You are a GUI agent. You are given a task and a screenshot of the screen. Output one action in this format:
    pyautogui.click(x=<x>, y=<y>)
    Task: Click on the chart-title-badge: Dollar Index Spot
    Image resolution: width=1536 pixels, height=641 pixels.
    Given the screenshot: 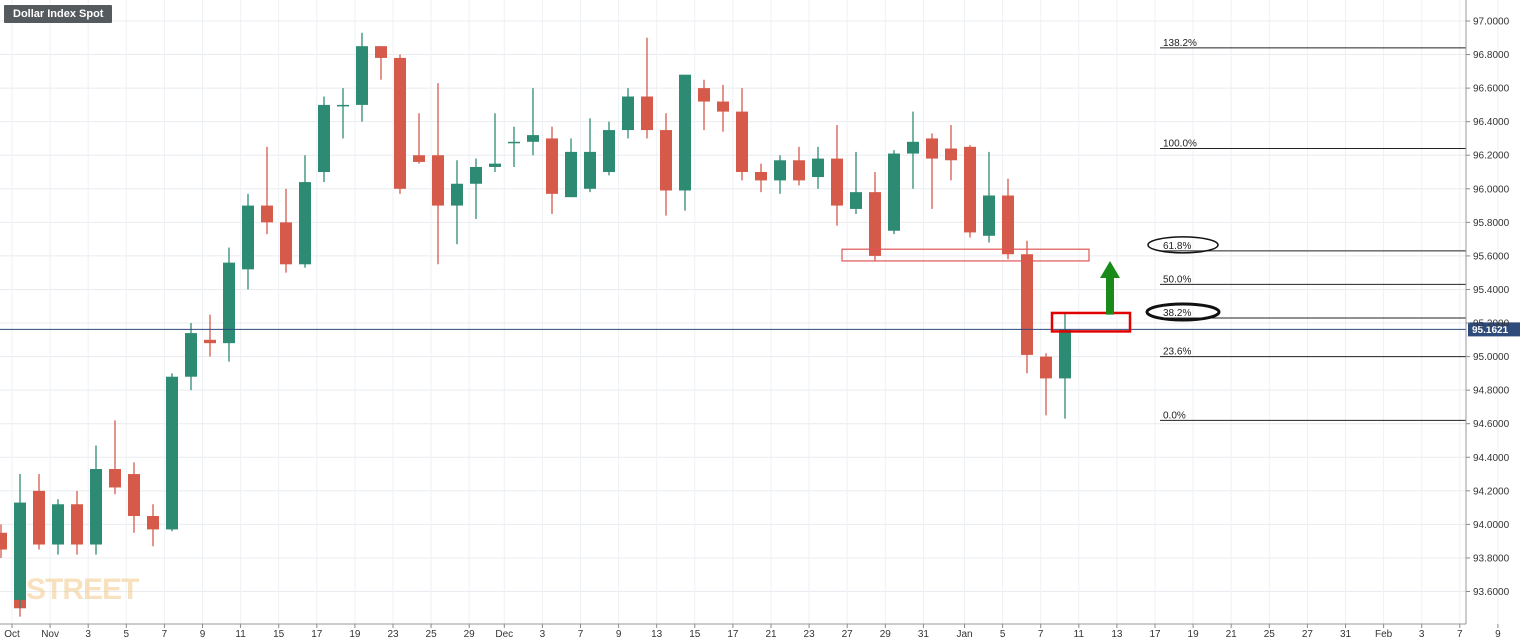 What is the action you would take?
    pyautogui.click(x=58, y=14)
    